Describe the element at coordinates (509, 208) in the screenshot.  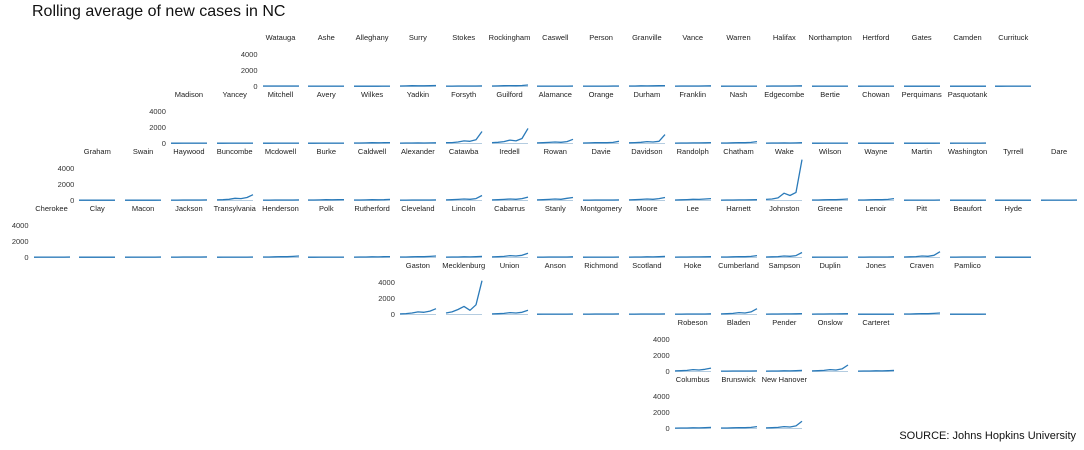
I see `county-label: Cabarrus` at that location.